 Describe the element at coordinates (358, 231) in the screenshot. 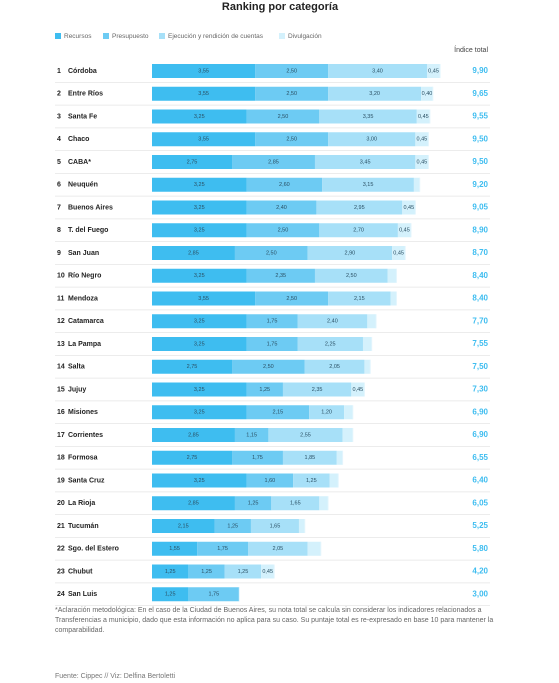

I see `segment-label: 2,70` at that location.